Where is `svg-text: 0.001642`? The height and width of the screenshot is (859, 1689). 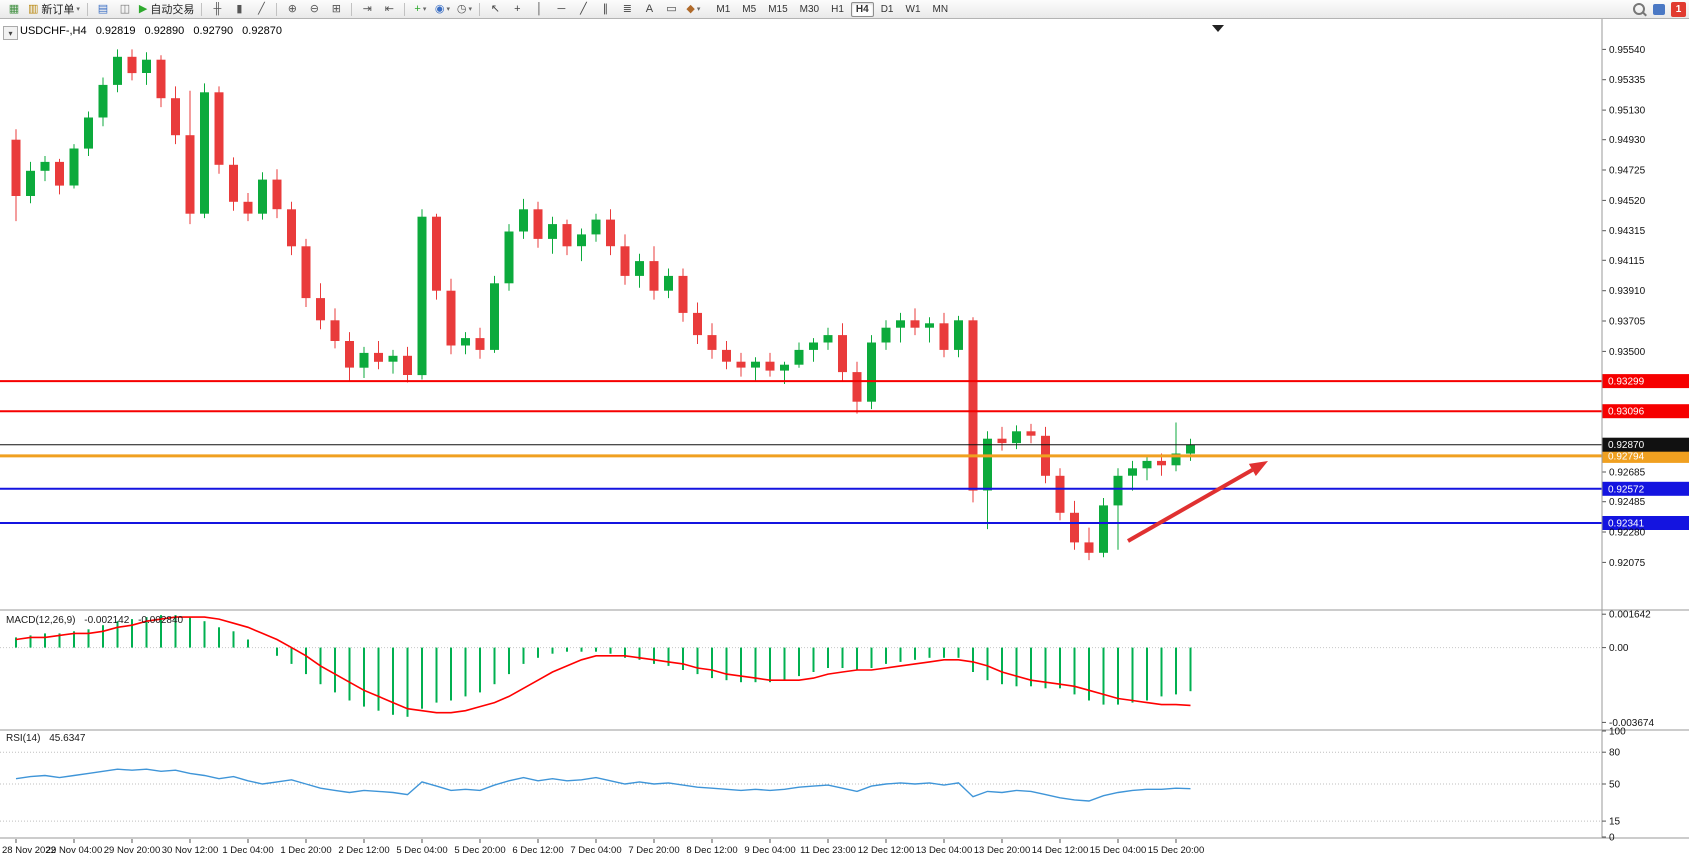 svg-text: 0.001642 is located at coordinates (1630, 615).